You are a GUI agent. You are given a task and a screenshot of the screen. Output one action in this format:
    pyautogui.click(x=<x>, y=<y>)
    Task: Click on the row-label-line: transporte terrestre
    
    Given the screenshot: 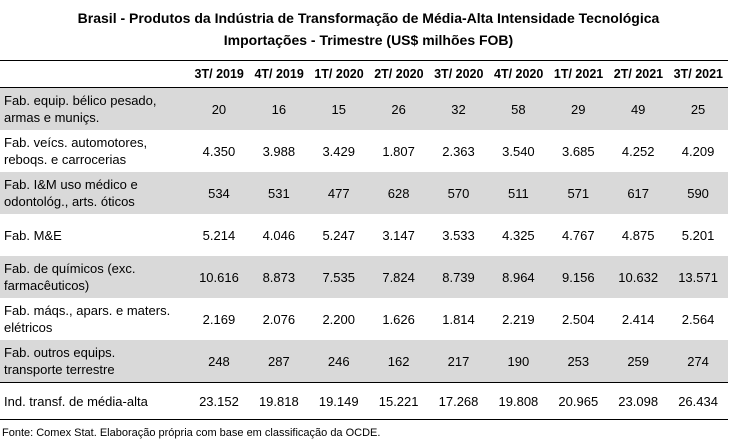 What is the action you would take?
    pyautogui.click(x=59, y=369)
    